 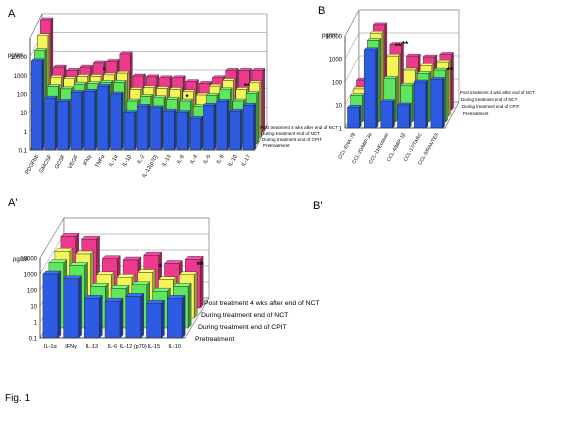 What do you see at coordinates (194, 159) in the screenshot?
I see `x-tick-label: IL-4` at bounding box center [194, 159].